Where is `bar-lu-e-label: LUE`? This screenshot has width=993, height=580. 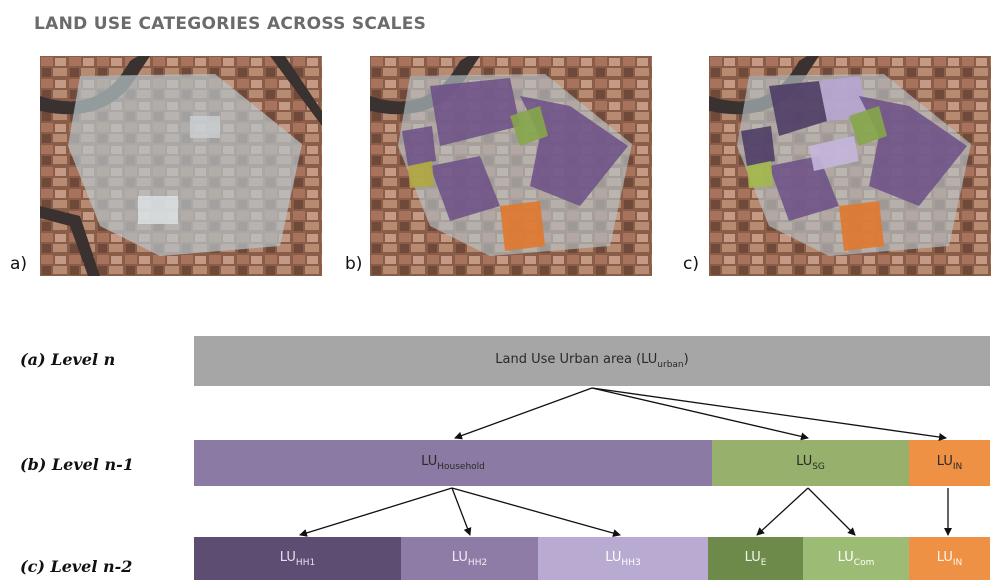 bar-lu-e-label: LUE is located at coordinates (755, 558).